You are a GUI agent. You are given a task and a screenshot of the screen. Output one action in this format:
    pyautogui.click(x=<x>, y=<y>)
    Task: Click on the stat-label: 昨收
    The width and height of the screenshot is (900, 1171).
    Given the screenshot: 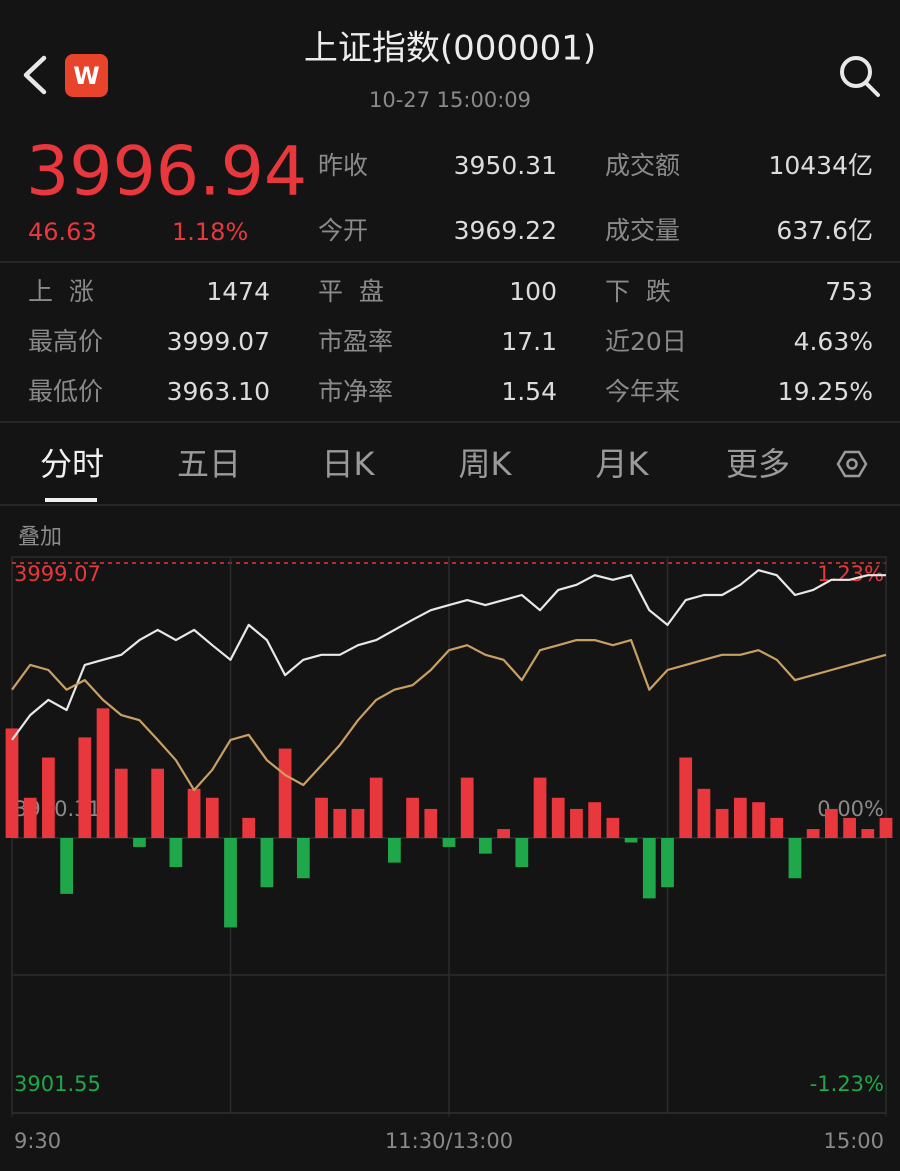 What is the action you would take?
    pyautogui.click(x=343, y=165)
    